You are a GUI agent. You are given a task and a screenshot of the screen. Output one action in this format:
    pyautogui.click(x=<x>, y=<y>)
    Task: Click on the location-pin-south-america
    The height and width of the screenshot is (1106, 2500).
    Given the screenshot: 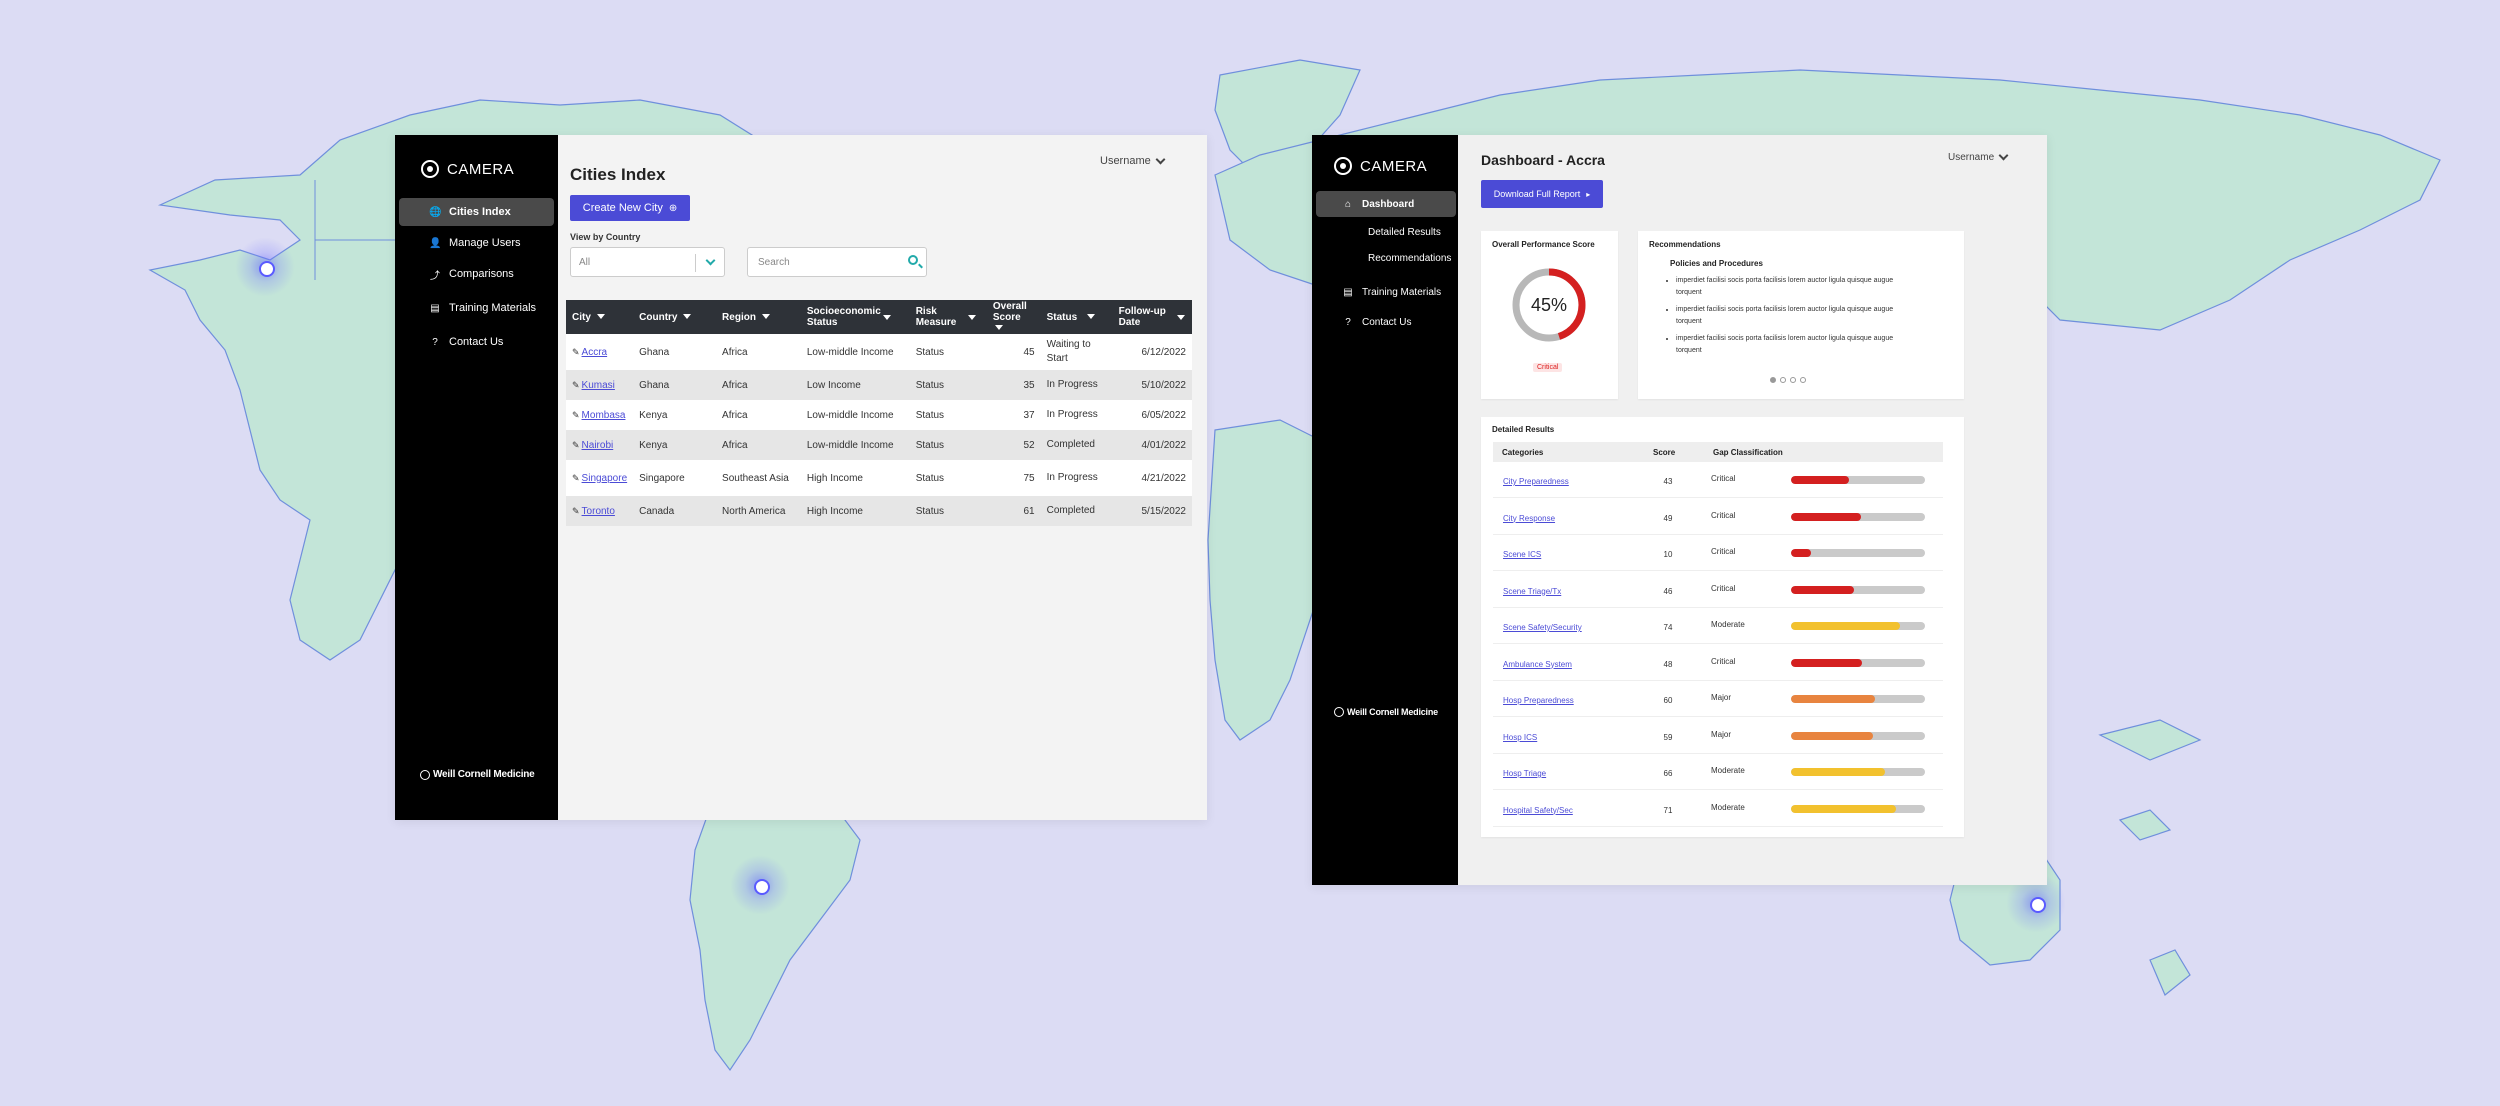 What is the action you would take?
    pyautogui.click(x=760, y=885)
    